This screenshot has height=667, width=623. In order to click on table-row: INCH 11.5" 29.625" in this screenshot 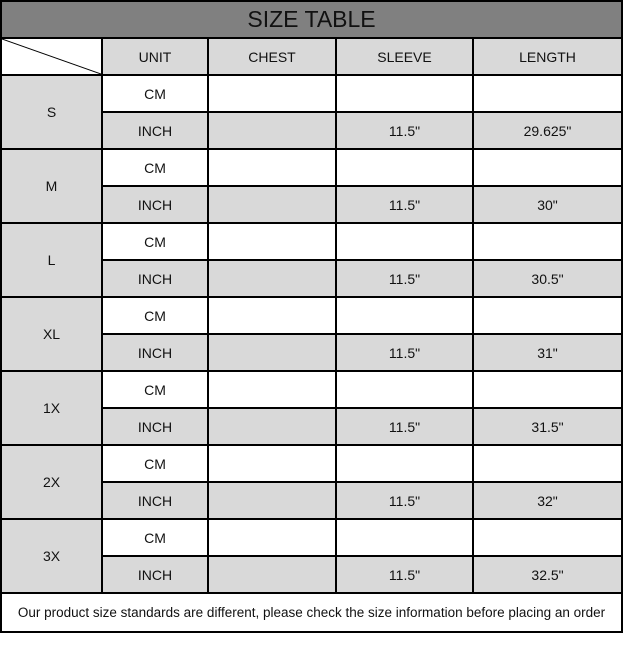, I will do `click(312, 130)`.